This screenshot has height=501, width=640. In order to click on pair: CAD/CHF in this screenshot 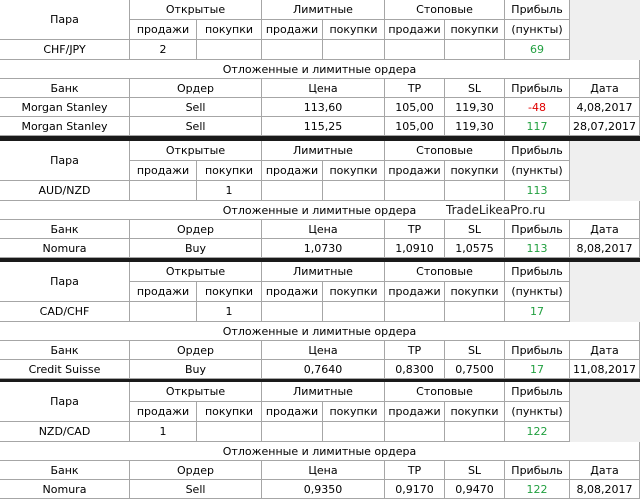, I will do `click(65, 312)`.